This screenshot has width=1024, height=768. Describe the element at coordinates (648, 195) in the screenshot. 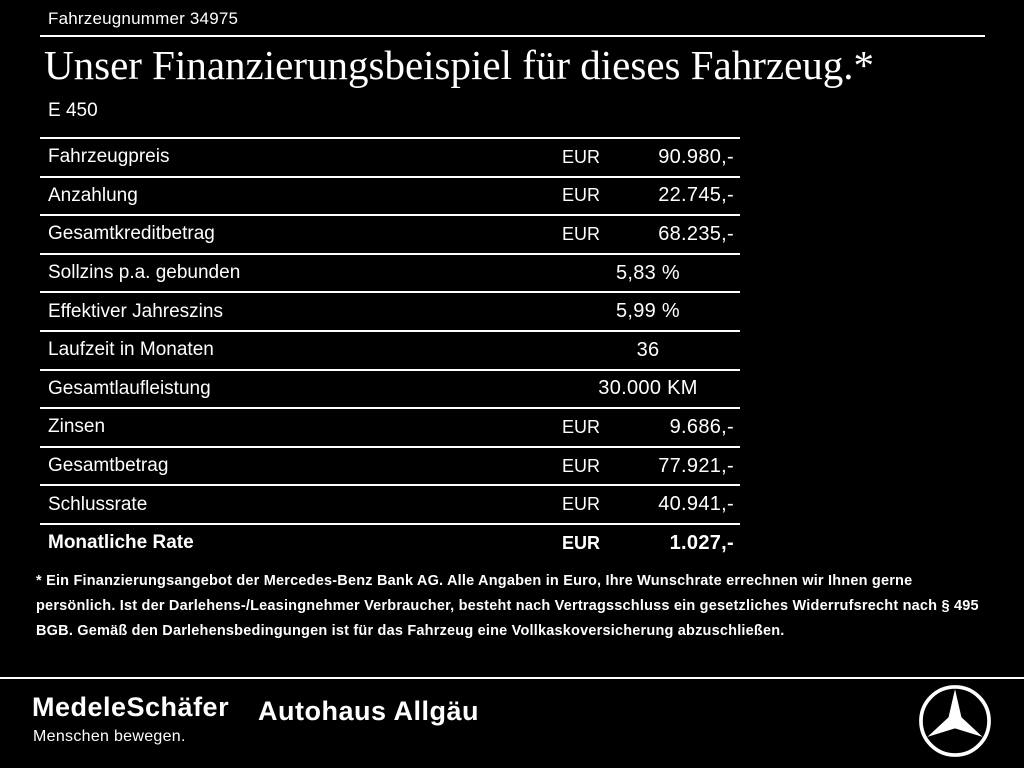

I see `row-value-area: EUR 22.745,-` at that location.